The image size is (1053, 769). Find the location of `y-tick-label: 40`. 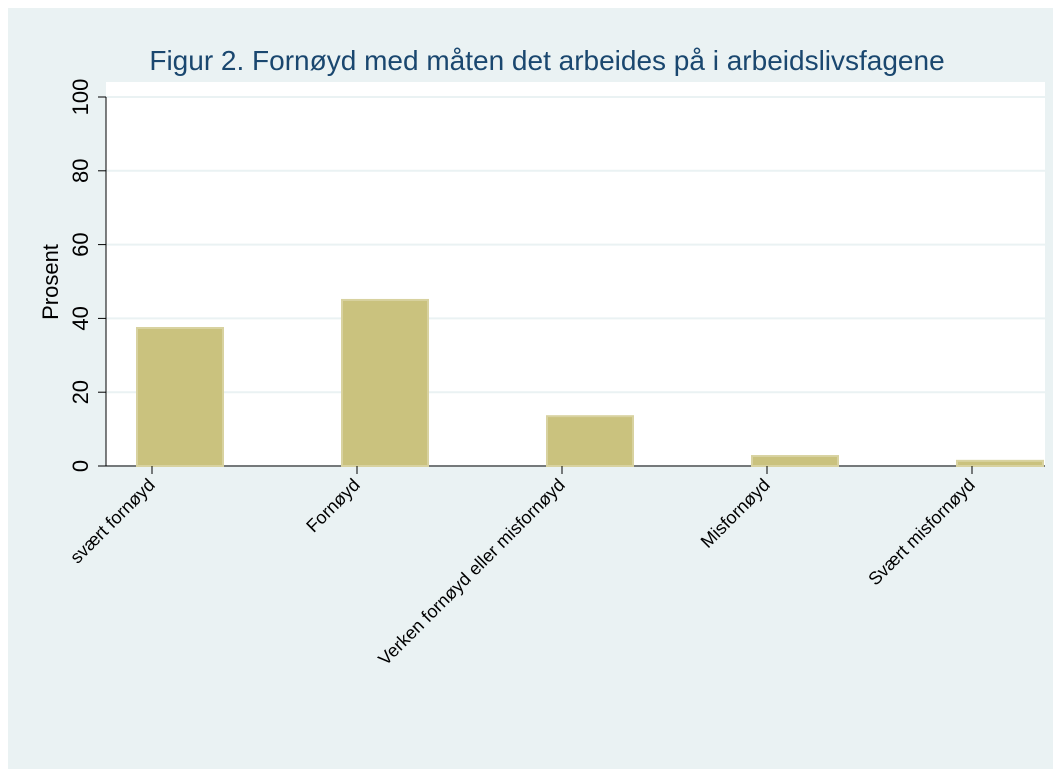

y-tick-label: 40 is located at coordinates (80, 318).